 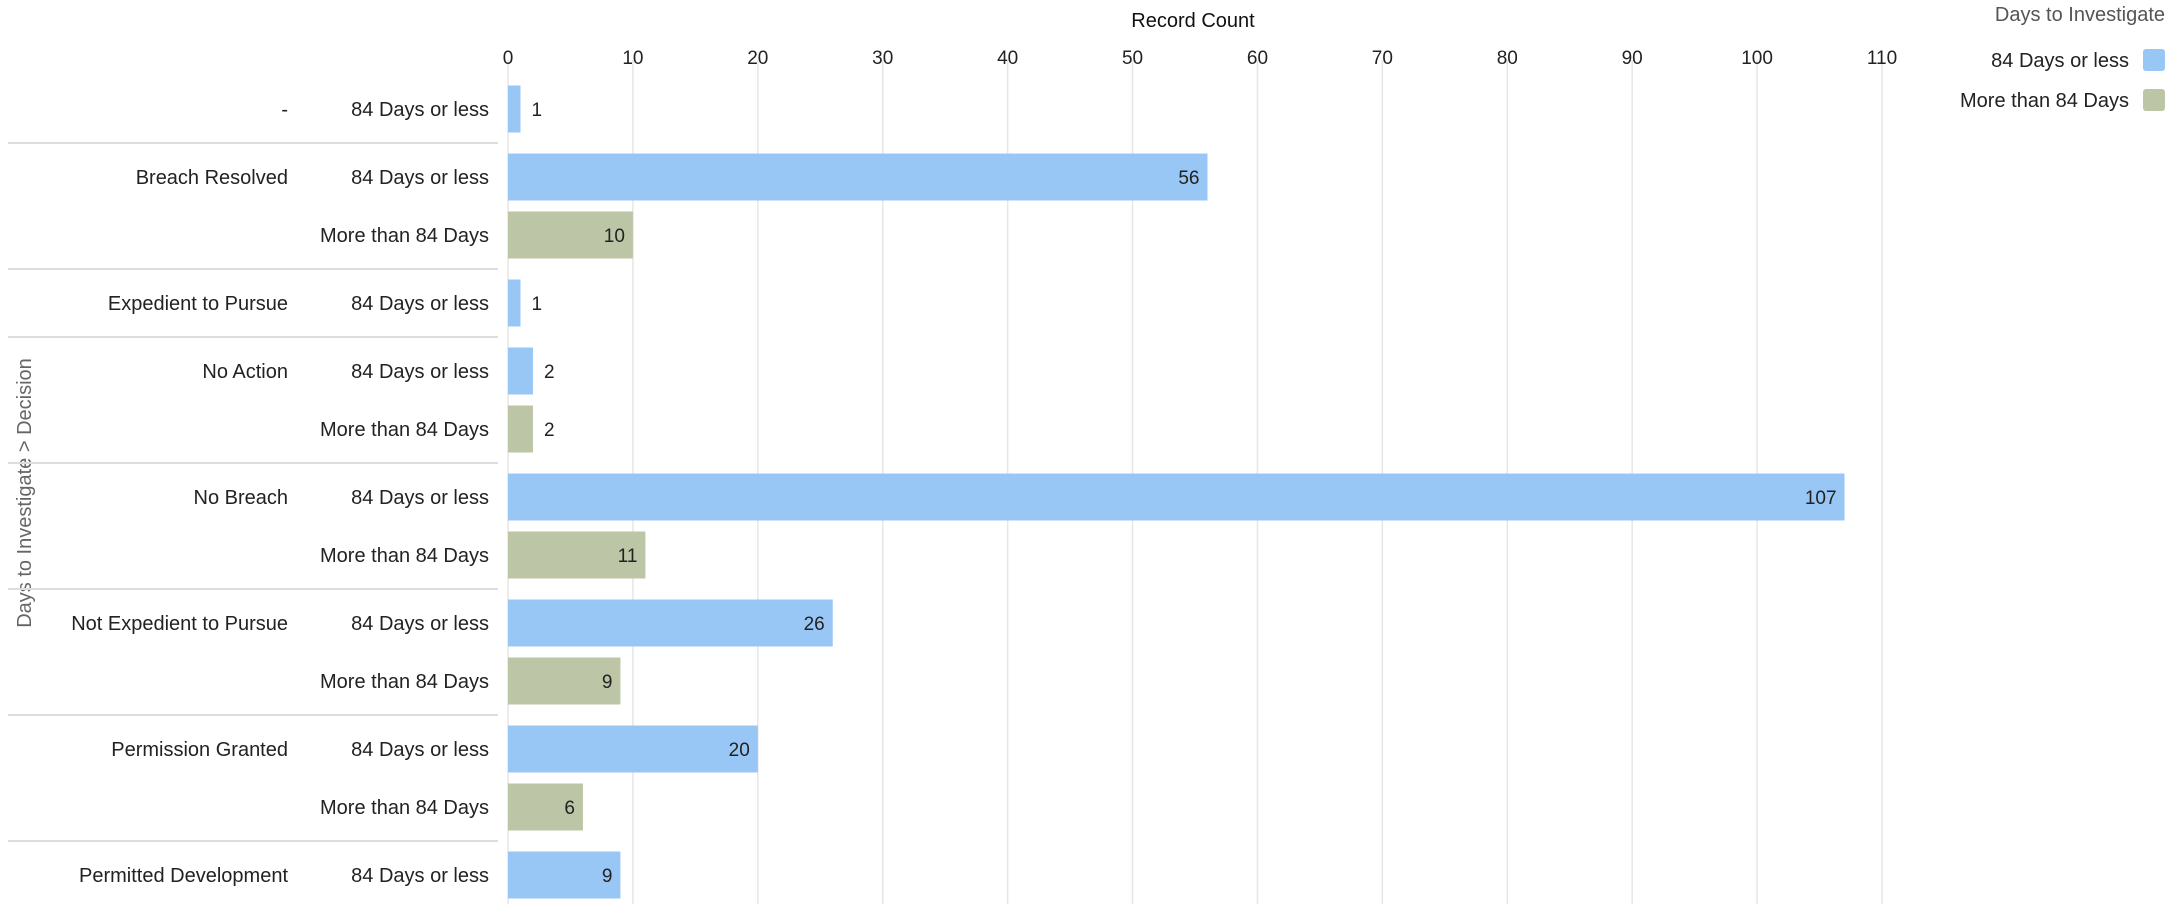 I want to click on x-tick-label: 80, so click(x=1507, y=58).